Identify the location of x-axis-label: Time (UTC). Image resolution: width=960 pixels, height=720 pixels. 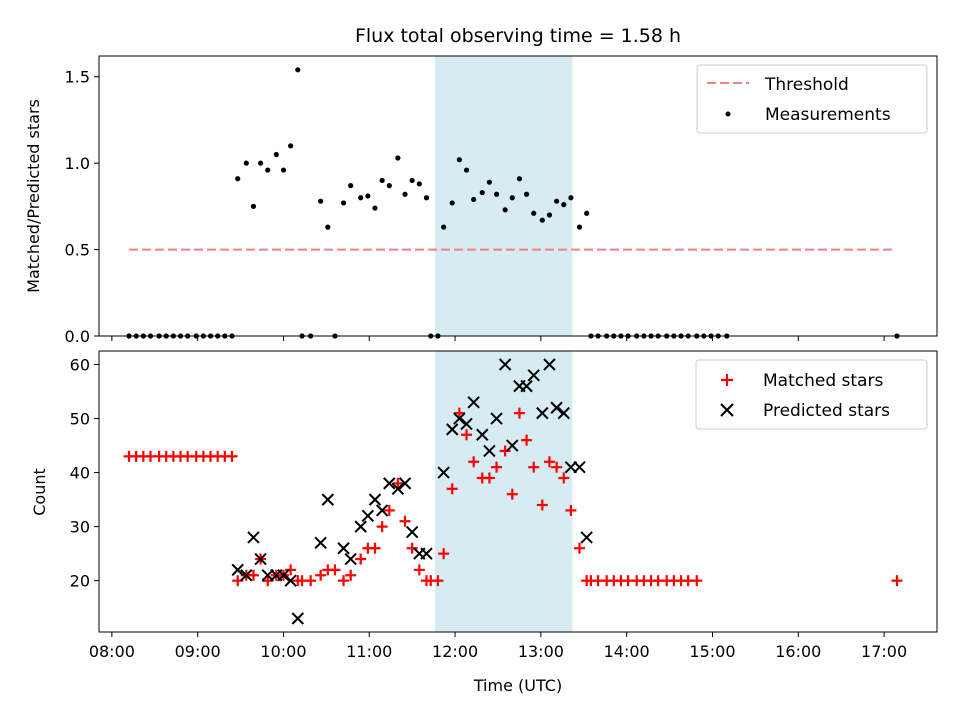
(517, 685).